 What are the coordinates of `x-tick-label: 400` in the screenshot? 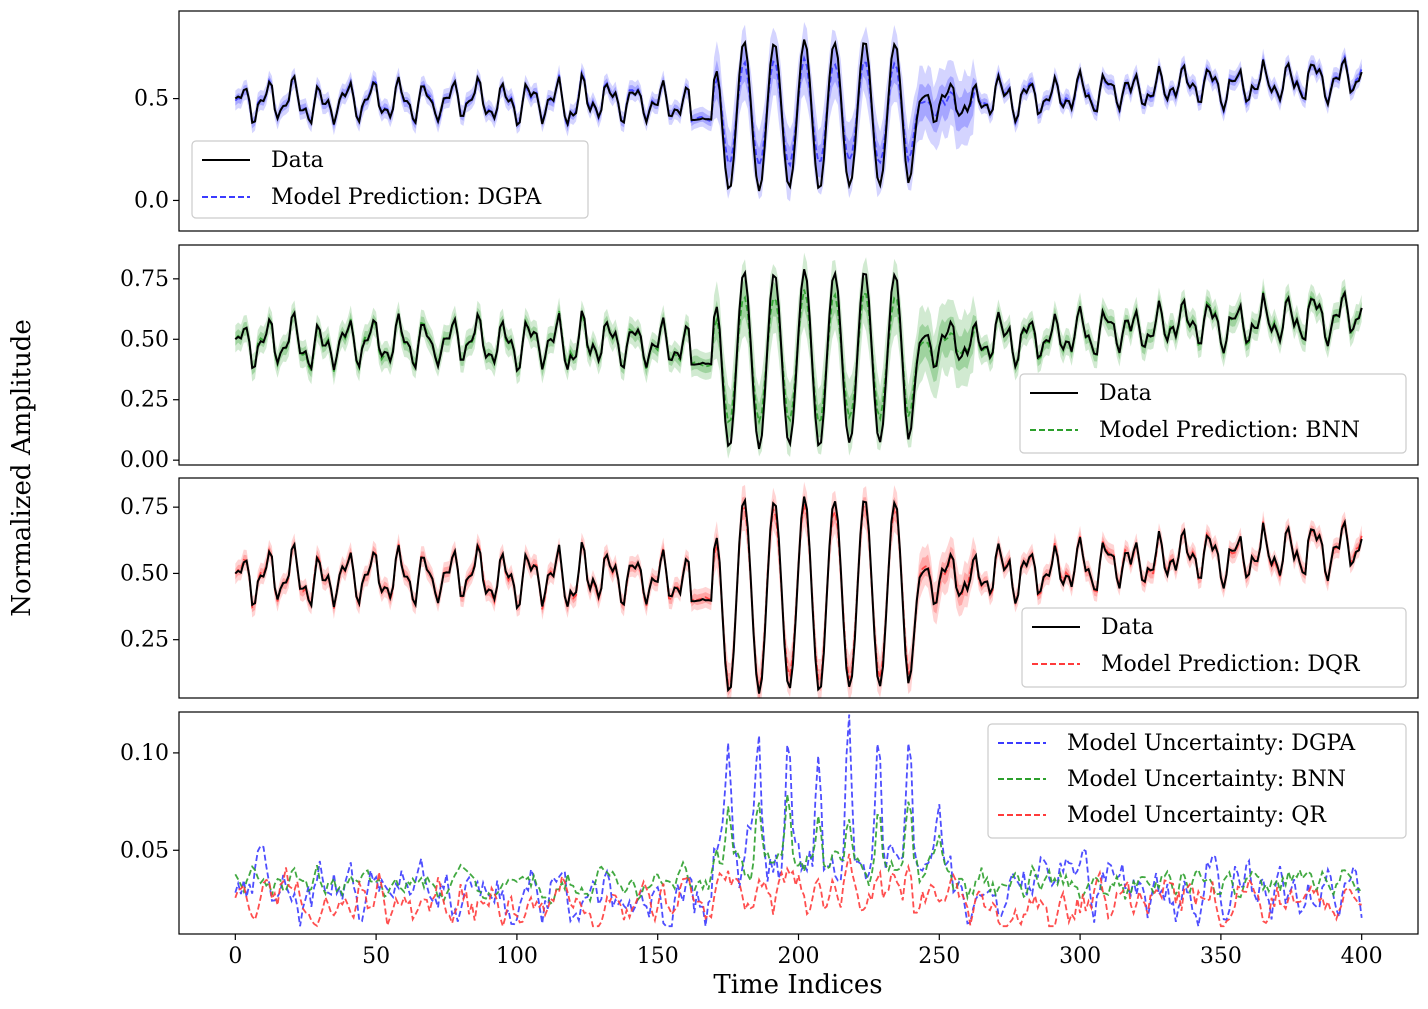 It's located at (1362, 956).